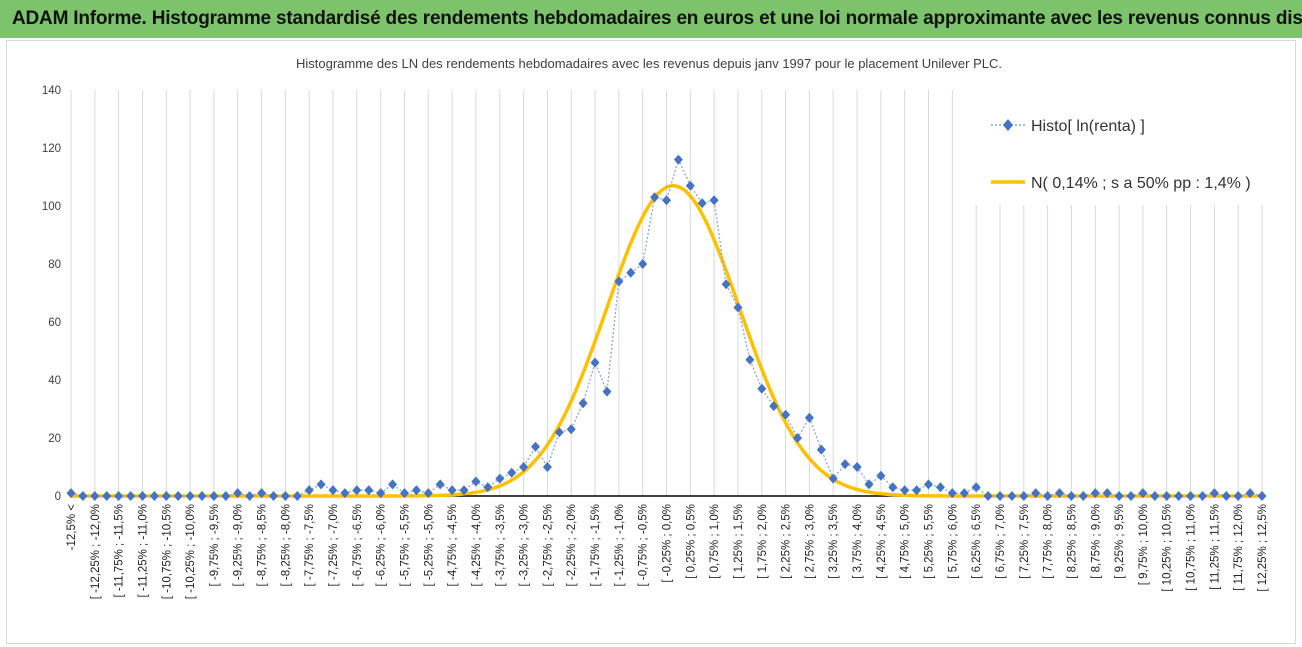  Describe the element at coordinates (120, 551) in the screenshot. I see `x-tick-label: [ -11,75% ; -11,5%` at that location.